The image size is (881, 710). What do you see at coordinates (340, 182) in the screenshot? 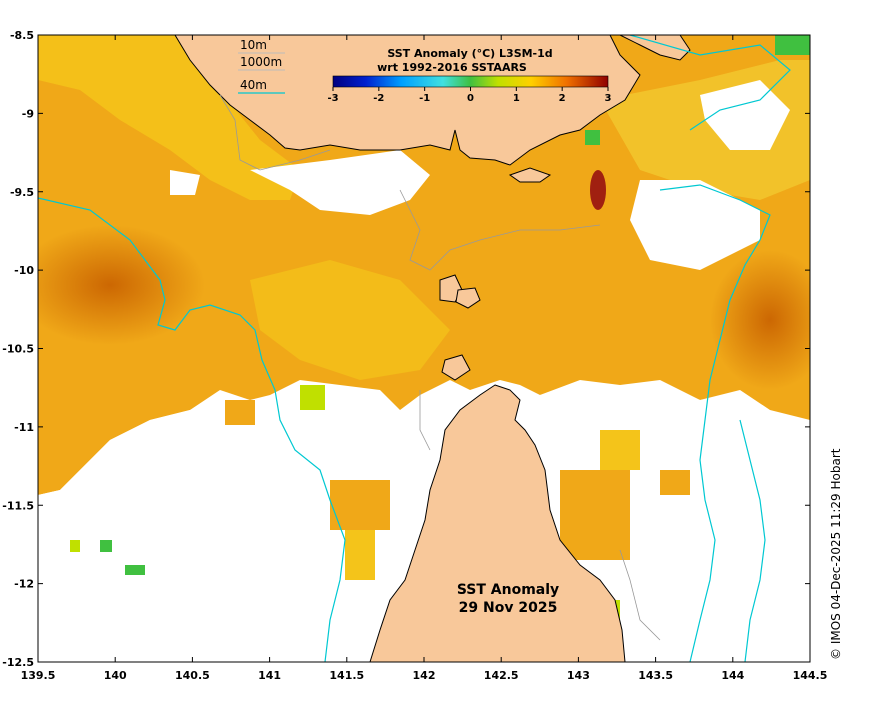
I see `data-gap-gulf-north` at bounding box center [340, 182].